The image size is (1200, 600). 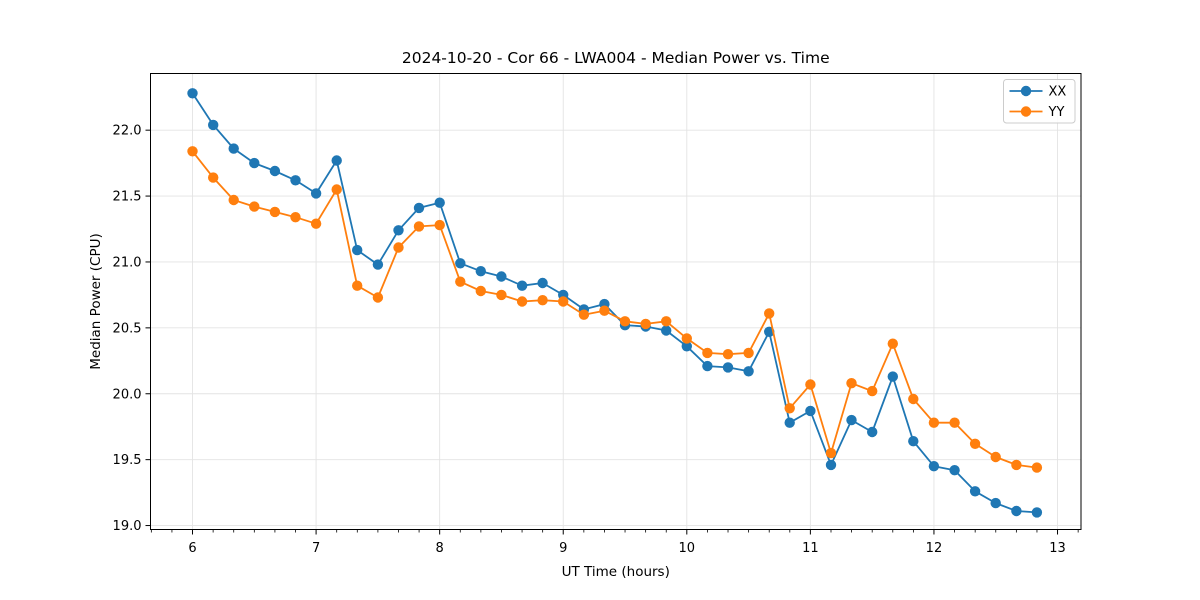 I want to click on x-tick-label: 10, so click(x=687, y=548).